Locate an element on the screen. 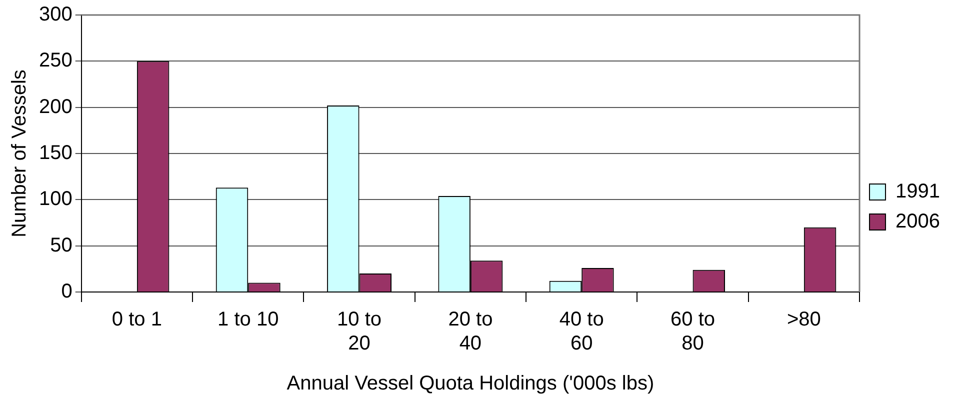 Image resolution: width=954 pixels, height=404 pixels. y-tick-label: 300 is located at coordinates (55, 15).